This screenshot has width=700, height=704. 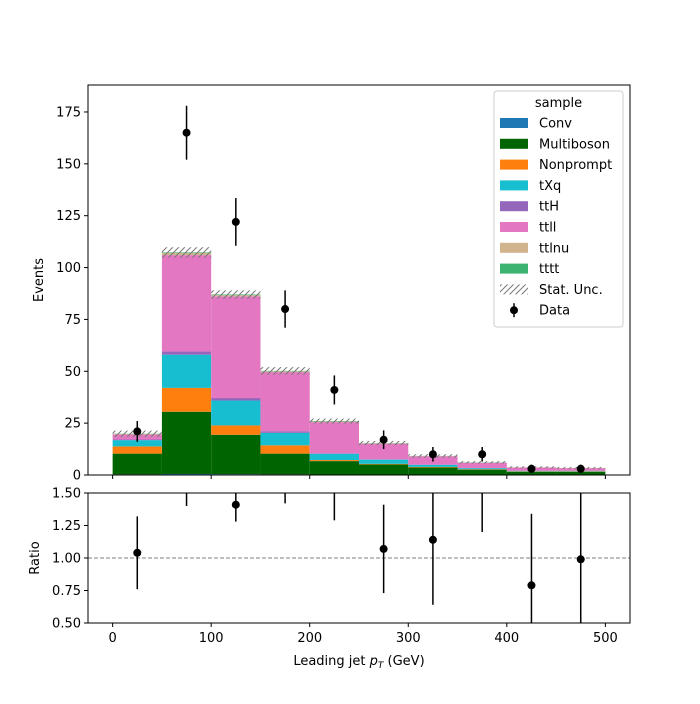 I want to click on x-tick-label-500: 500, so click(x=605, y=638).